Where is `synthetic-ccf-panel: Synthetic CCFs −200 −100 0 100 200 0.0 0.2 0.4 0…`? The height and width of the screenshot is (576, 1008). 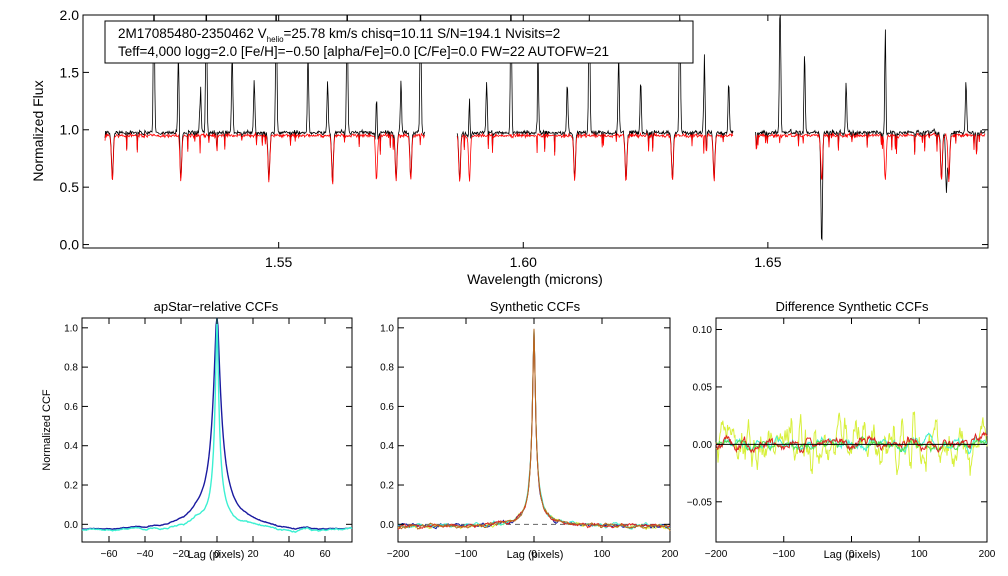
synthetic-ccf-panel: Synthetic CCFs −200 −100 0 100 200 0.0 0.2 0.4 0… is located at coordinates (529, 430).